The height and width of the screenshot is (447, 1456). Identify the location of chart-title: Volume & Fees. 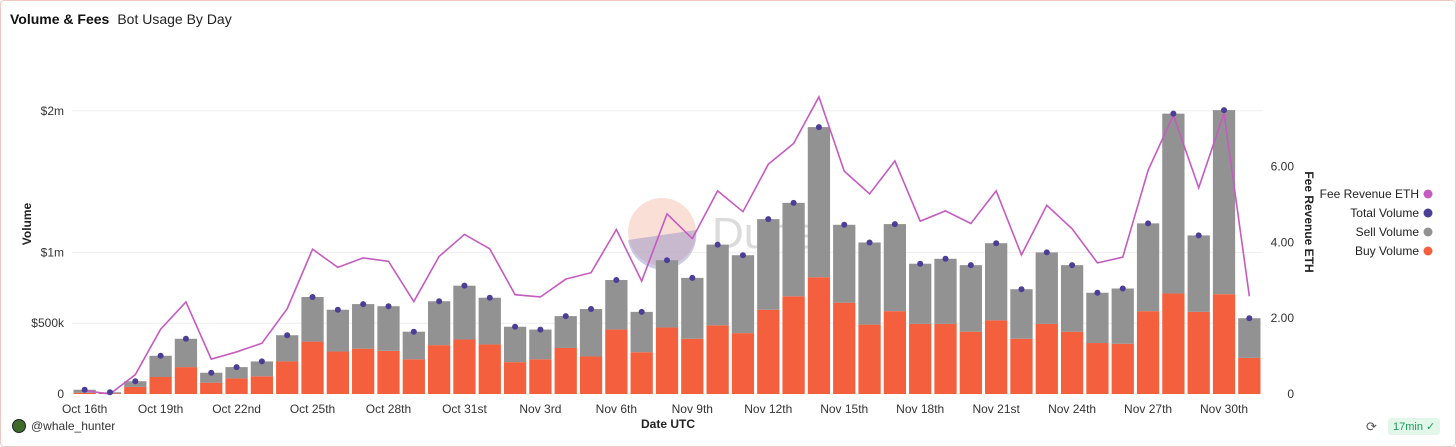
(60, 19).